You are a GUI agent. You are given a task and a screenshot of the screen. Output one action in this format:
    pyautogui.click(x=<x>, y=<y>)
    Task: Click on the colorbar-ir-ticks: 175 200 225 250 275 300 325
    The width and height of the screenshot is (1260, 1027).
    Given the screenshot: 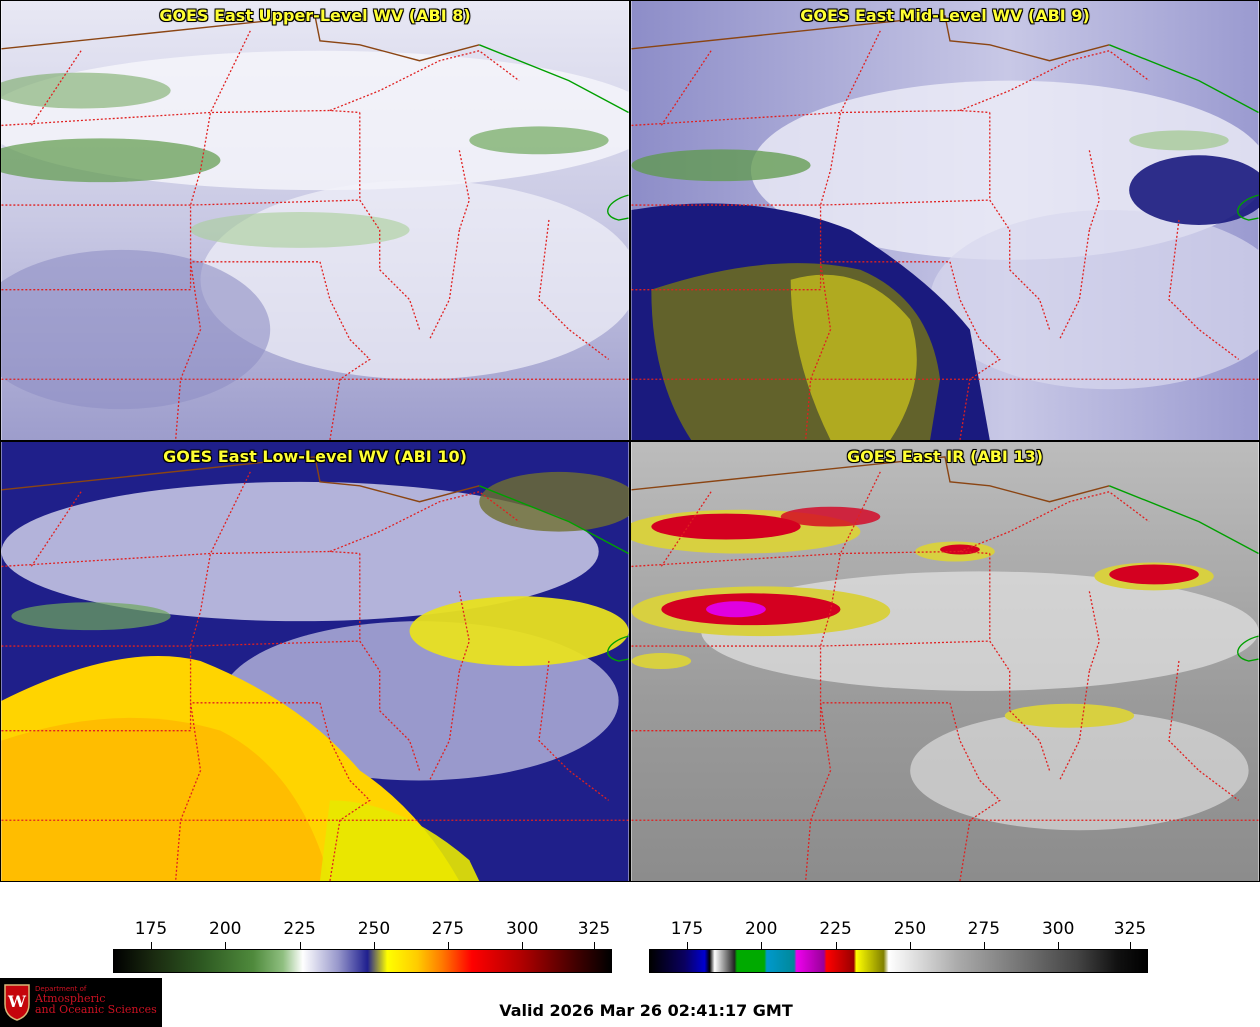 What is the action you would take?
    pyautogui.click(x=898, y=933)
    